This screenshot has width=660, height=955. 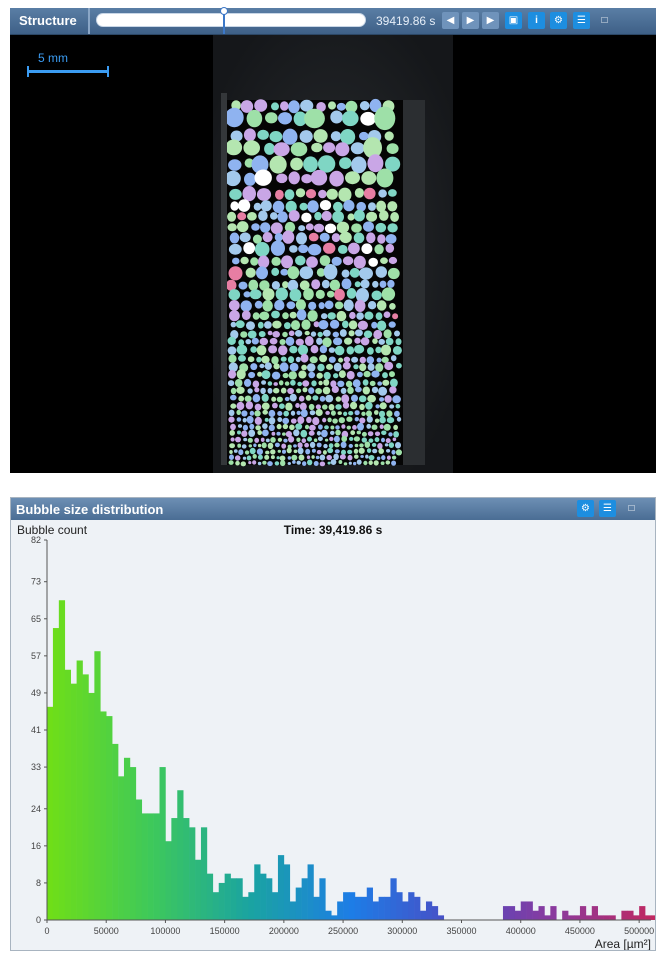 What do you see at coordinates (231, 20) in the screenshot?
I see `timeline-slider` at bounding box center [231, 20].